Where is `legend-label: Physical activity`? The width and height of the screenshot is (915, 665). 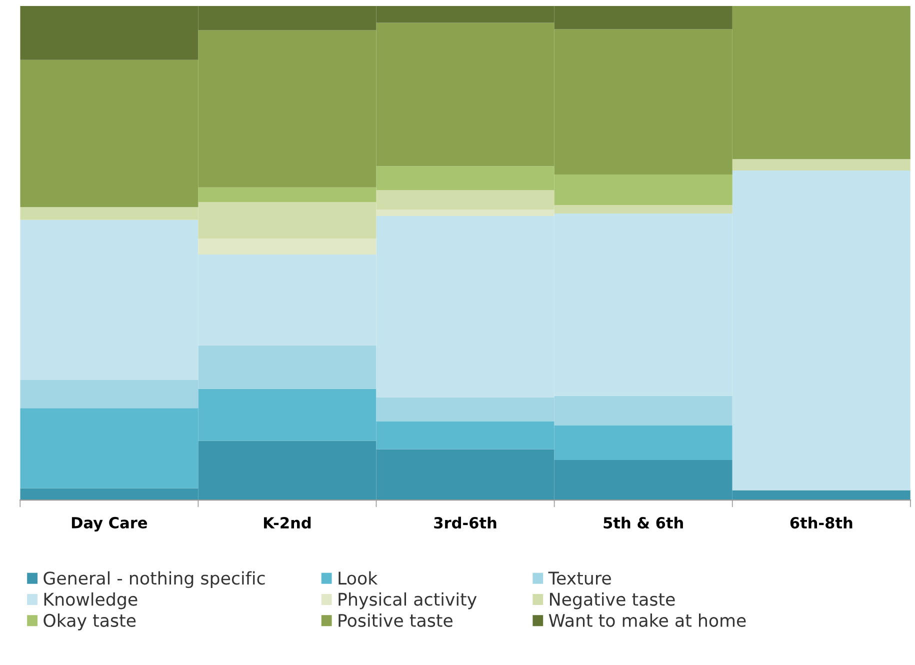 legend-label: Physical activity is located at coordinates (407, 601).